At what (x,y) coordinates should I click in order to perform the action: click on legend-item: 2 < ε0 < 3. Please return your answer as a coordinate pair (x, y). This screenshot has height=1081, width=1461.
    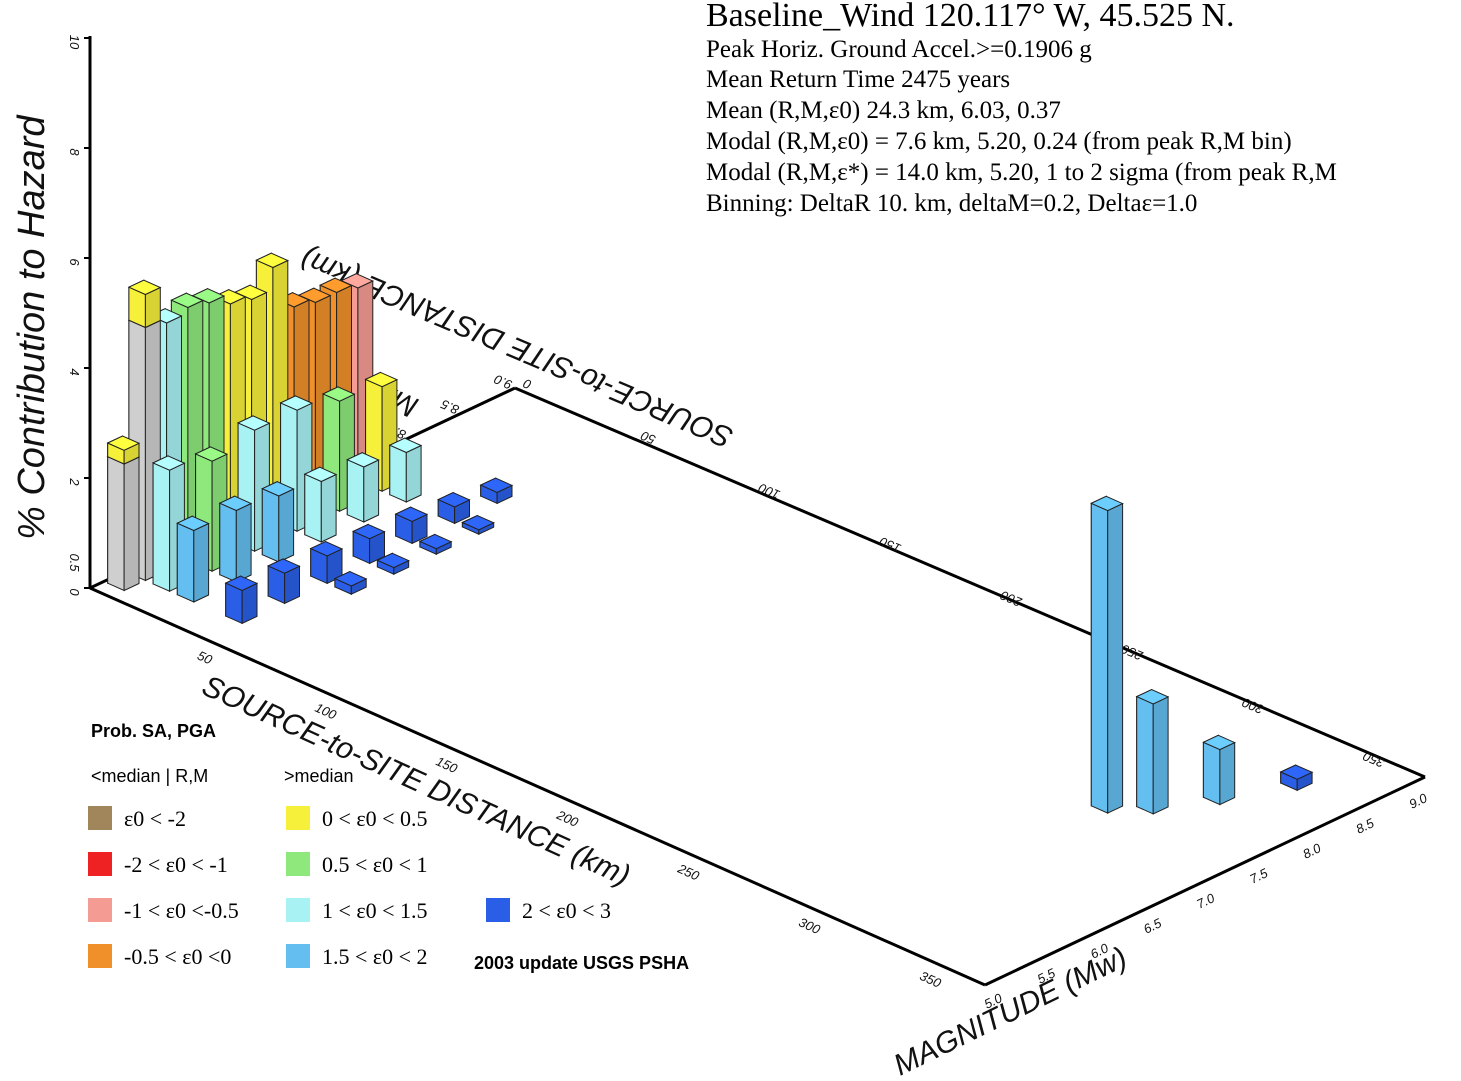
    Looking at the image, I should click on (548, 910).